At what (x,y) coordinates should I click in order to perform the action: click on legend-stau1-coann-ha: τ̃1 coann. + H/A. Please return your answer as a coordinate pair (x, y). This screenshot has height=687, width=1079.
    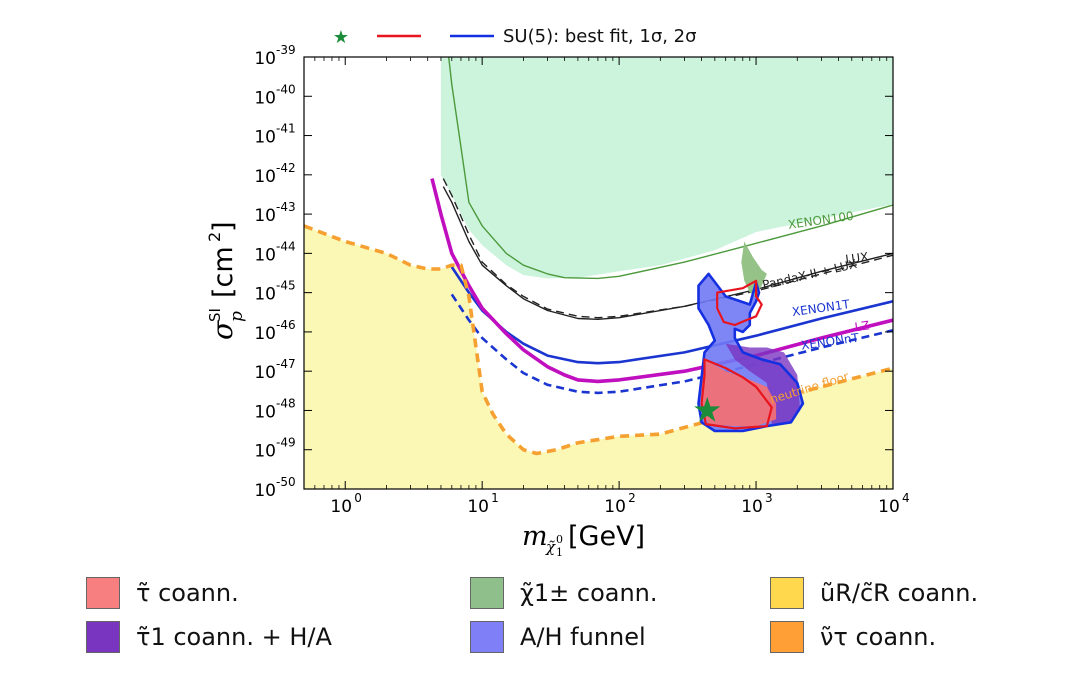
    Looking at the image, I should click on (209, 637).